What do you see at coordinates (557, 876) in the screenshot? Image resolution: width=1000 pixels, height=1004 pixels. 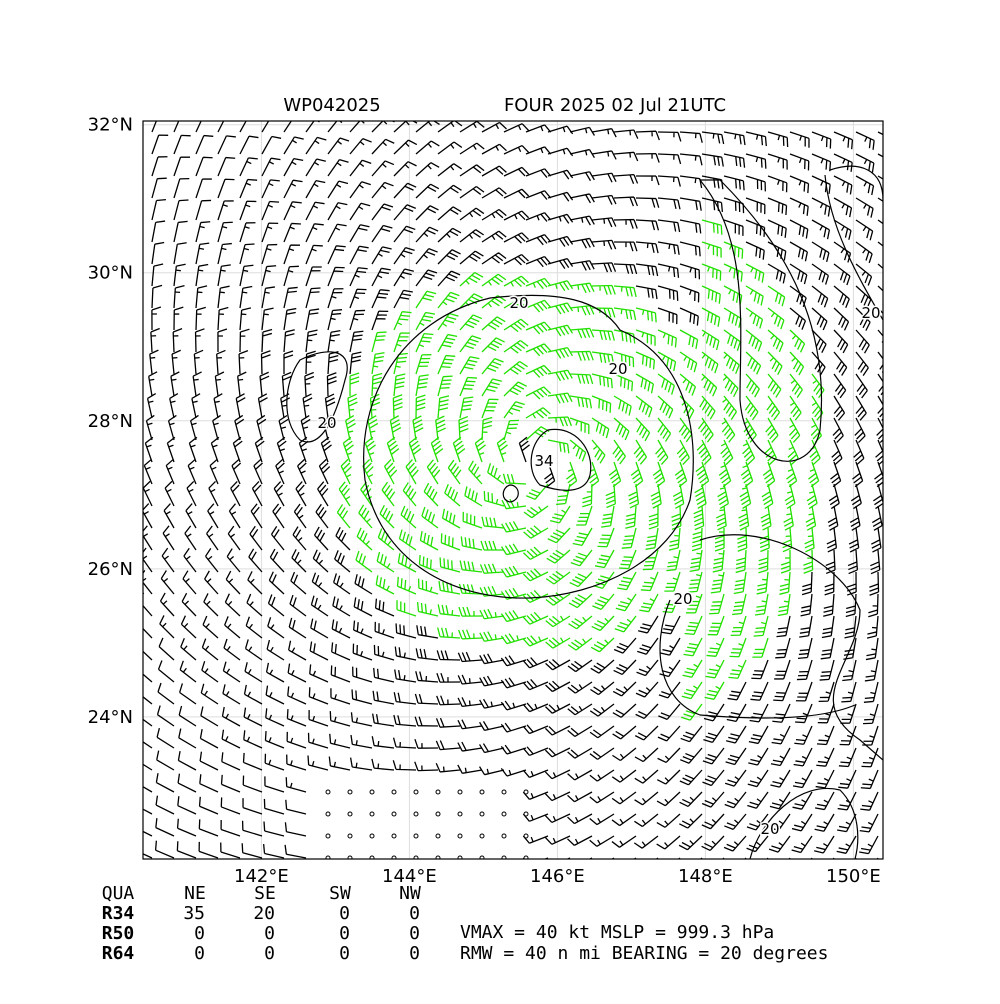 I see `lon-label: 146°E` at bounding box center [557, 876].